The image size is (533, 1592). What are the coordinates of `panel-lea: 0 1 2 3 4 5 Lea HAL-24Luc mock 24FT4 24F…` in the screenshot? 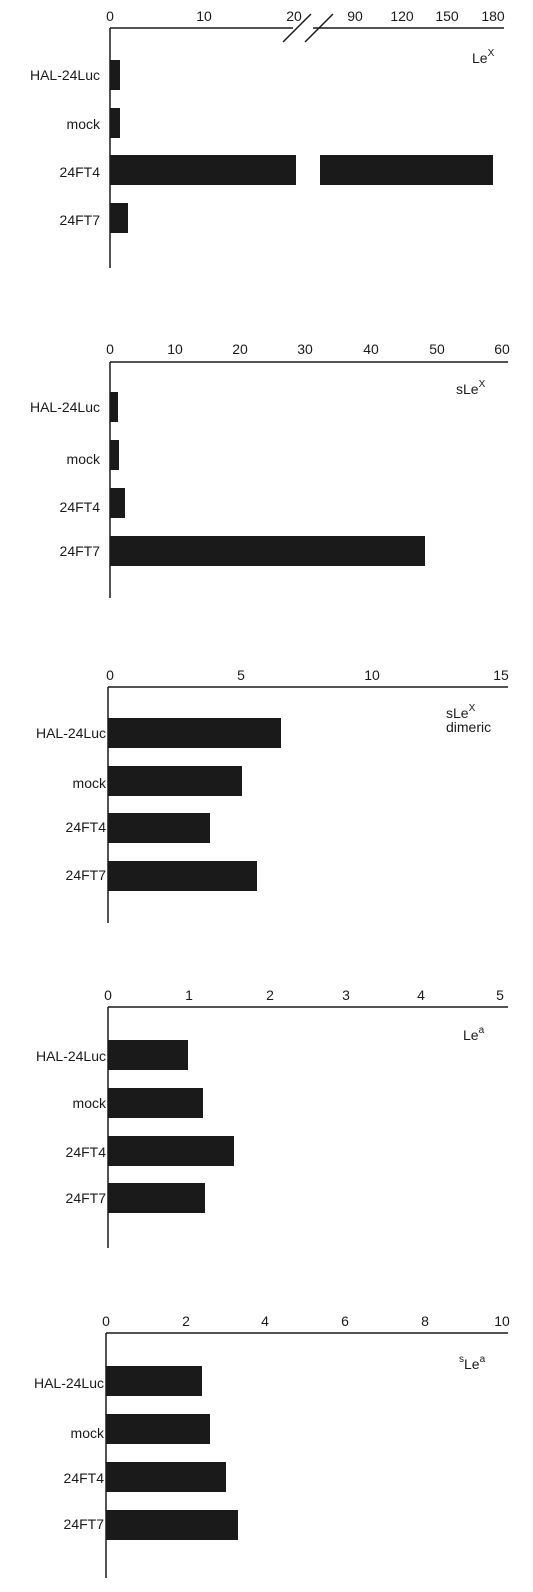 It's located at (272, 1117).